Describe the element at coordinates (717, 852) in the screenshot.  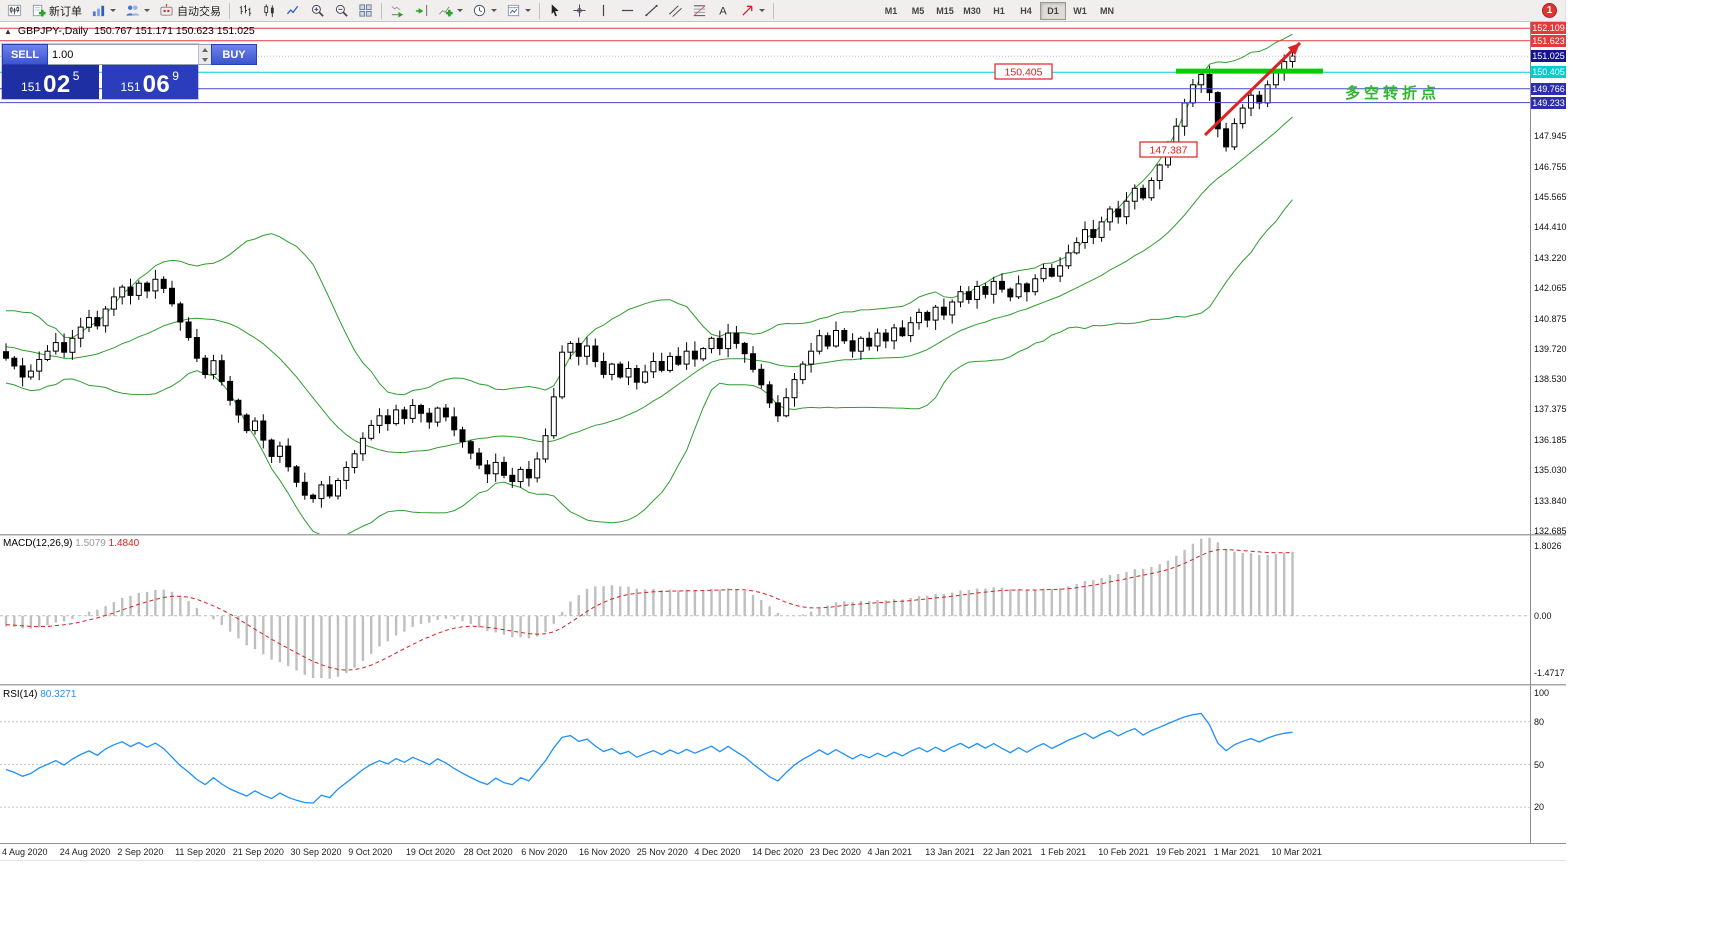
I see `date-label: 4 Dec 2020` at that location.